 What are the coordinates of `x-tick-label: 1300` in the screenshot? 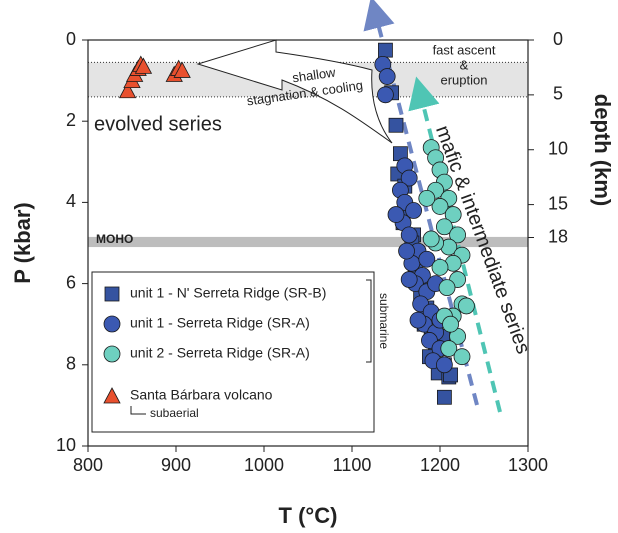 It's located at (528, 465).